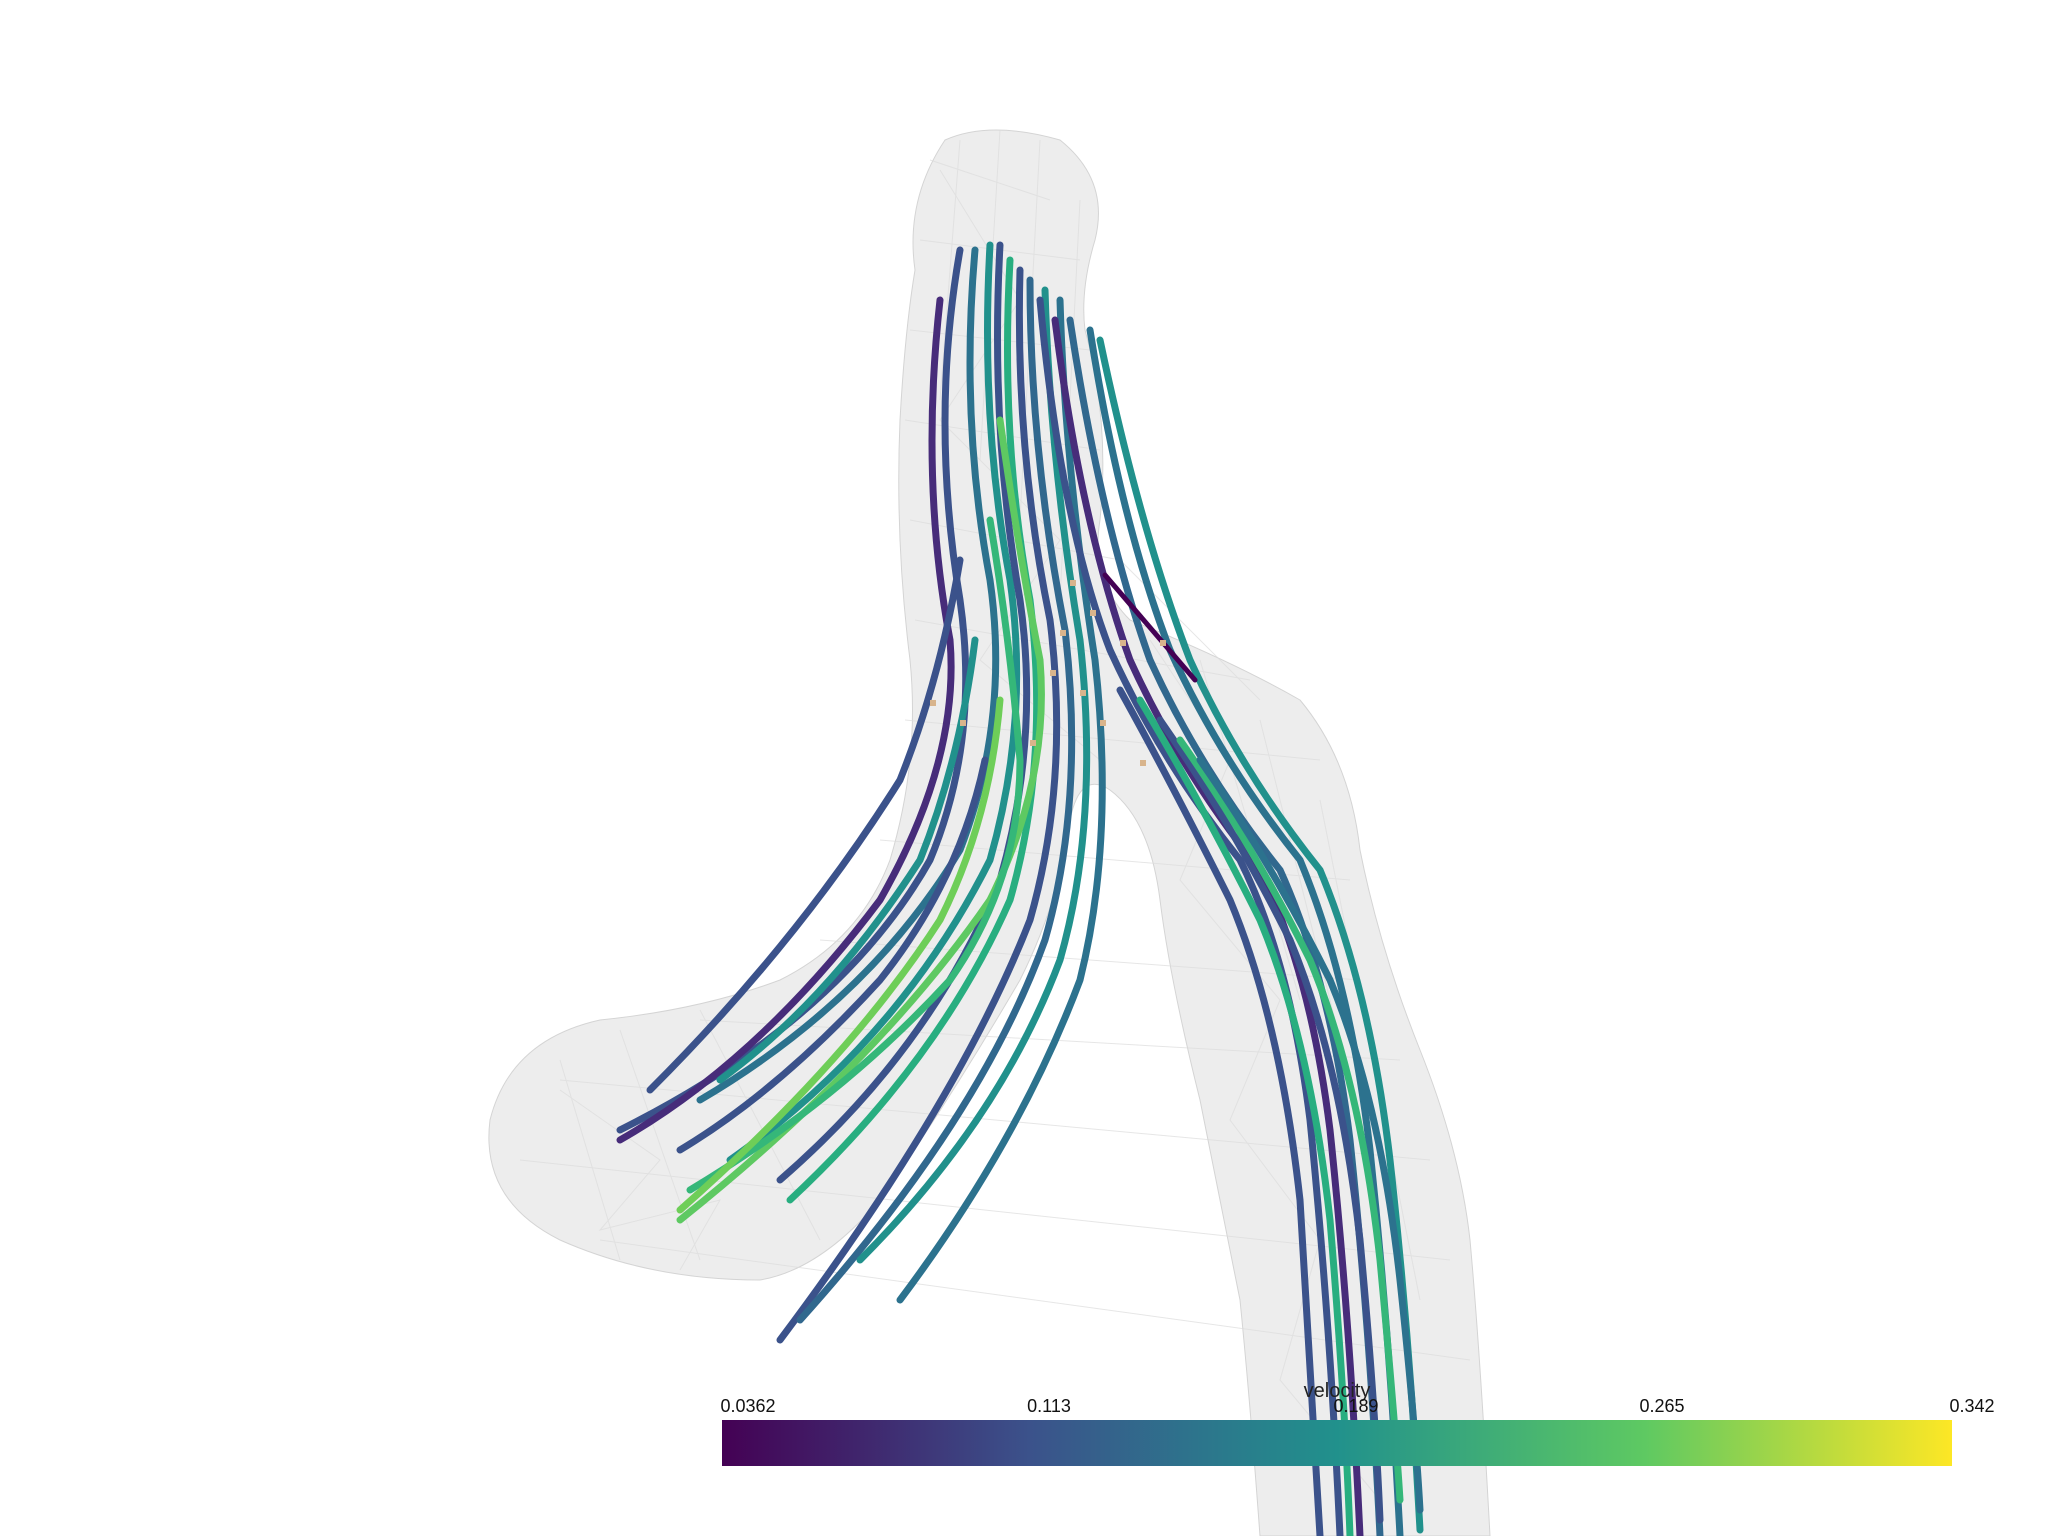  Describe the element at coordinates (1337, 1391) in the screenshot. I see `colorbar-title: velocity` at that location.